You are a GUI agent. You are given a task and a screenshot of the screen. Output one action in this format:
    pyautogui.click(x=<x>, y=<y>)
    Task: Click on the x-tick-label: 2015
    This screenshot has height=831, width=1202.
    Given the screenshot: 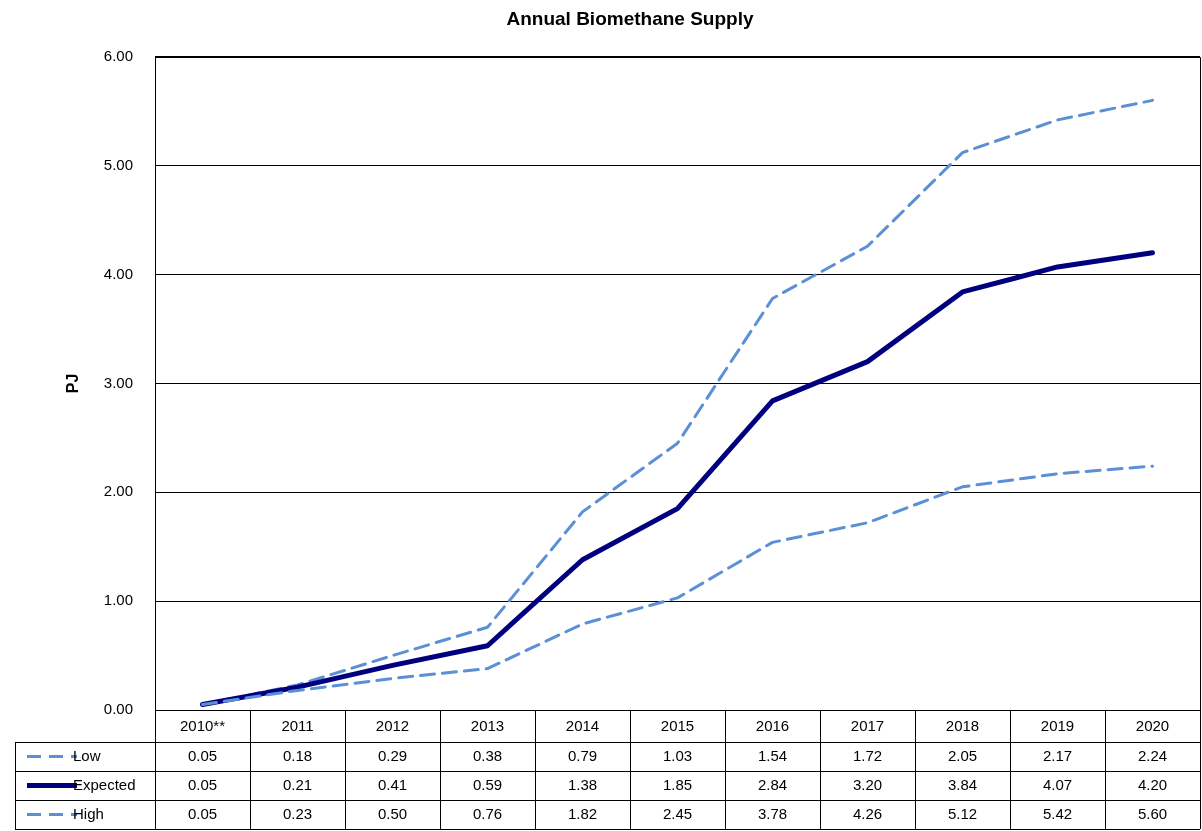 What is the action you would take?
    pyautogui.click(x=677, y=726)
    